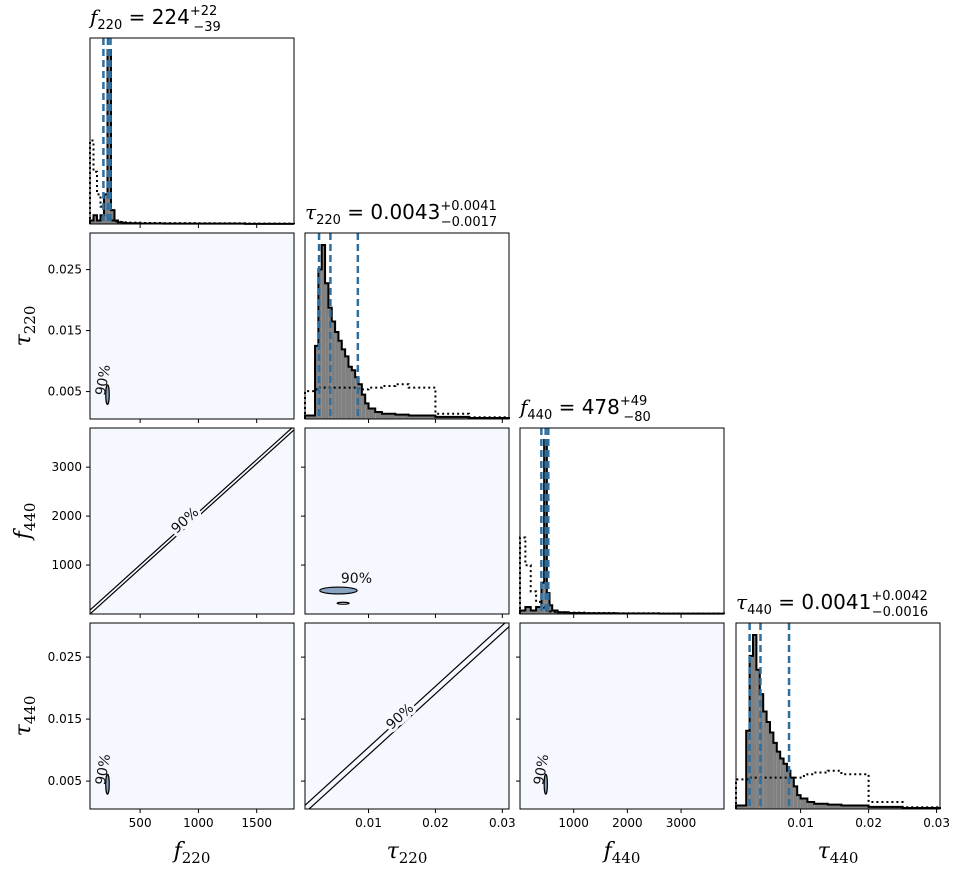  Describe the element at coordinates (256, 823) in the screenshot. I see `x-tick-label: 1500` at that location.